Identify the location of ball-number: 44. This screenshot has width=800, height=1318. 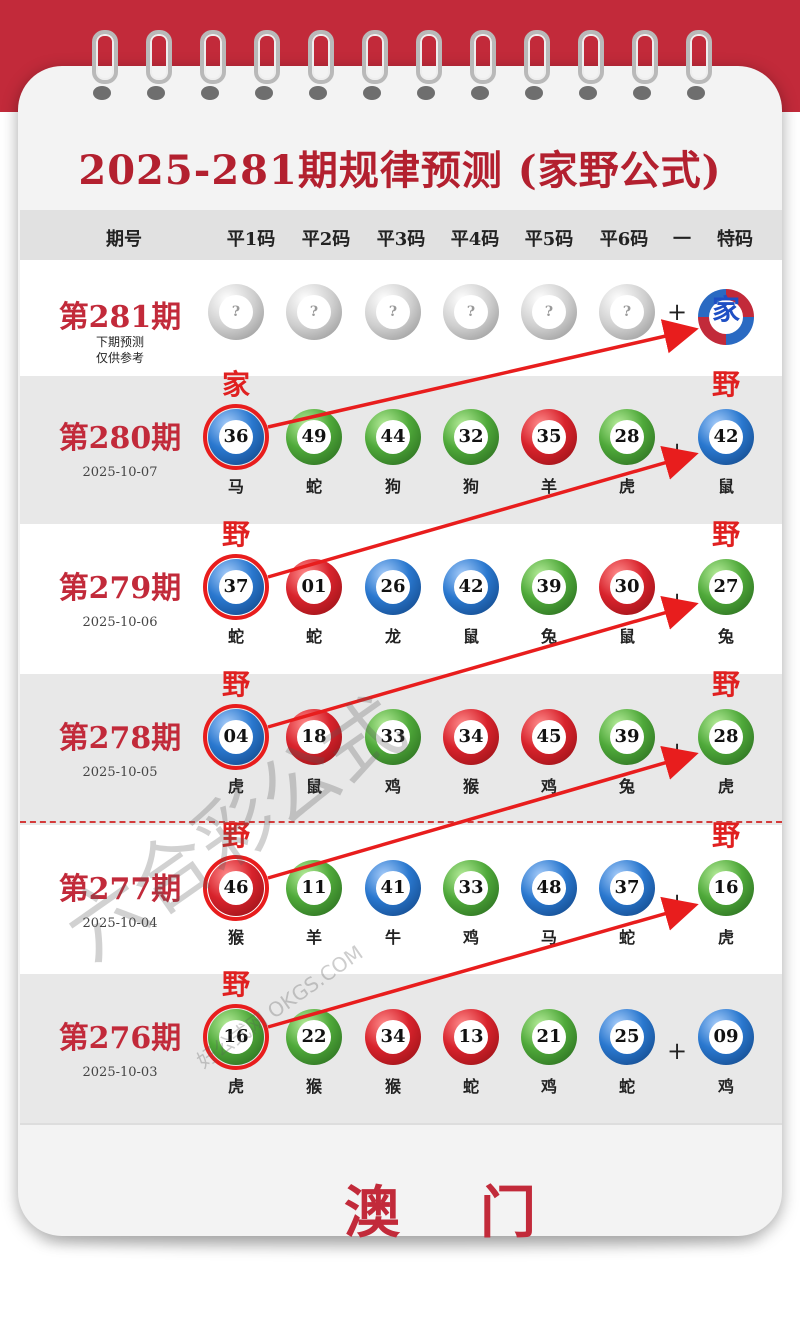
(393, 437).